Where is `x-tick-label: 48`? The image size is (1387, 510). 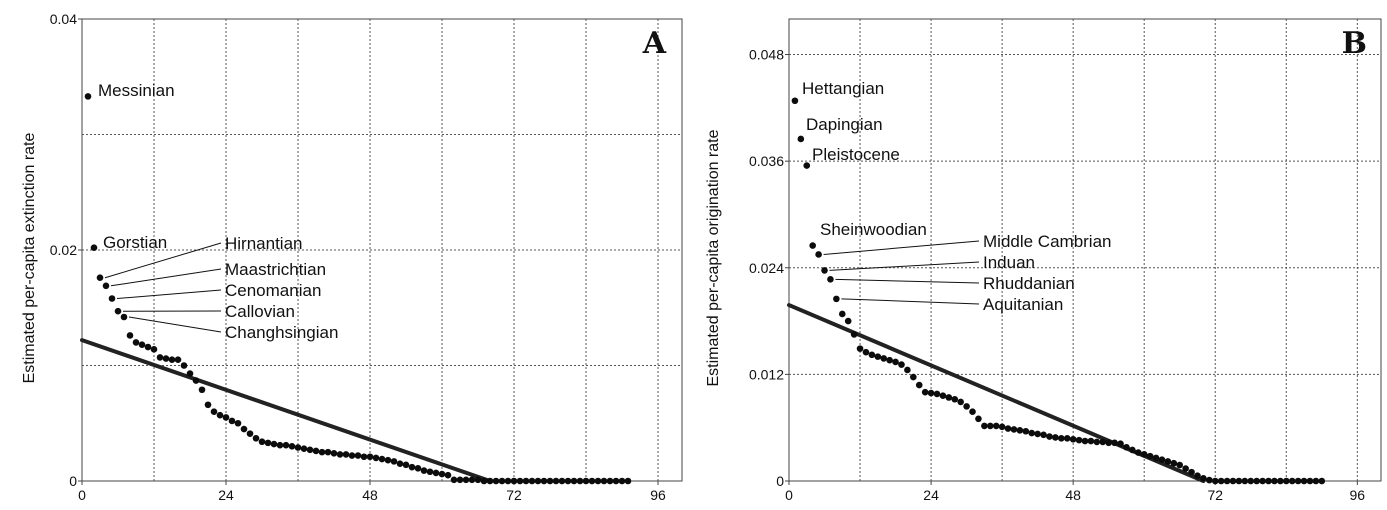 x-tick-label: 48 is located at coordinates (1073, 495).